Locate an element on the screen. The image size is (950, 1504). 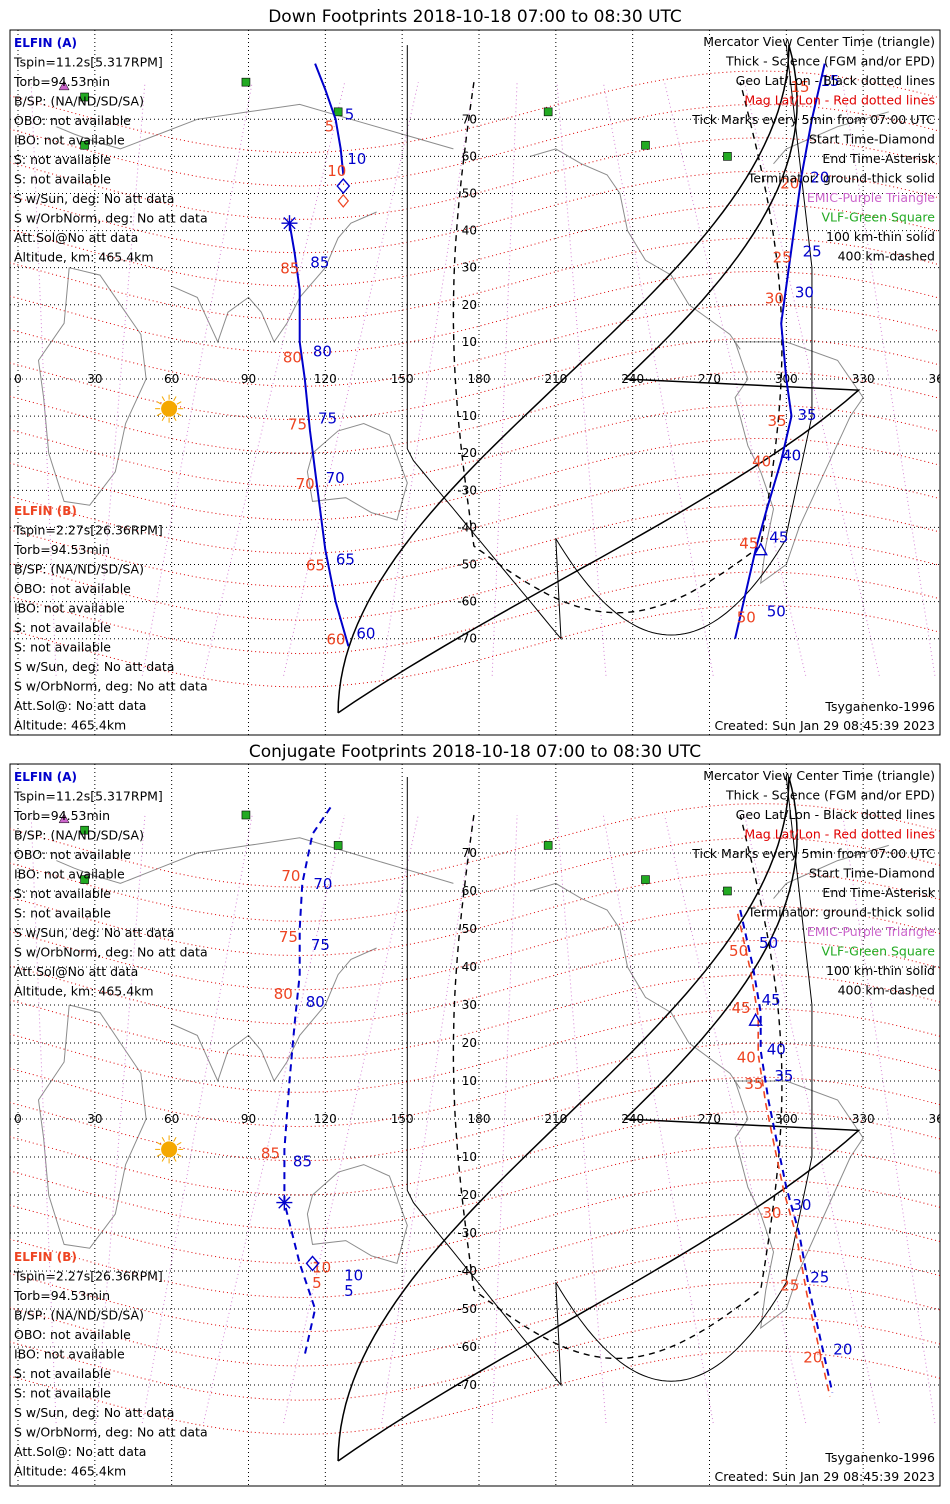
elfin-a-tick-label: 75 is located at coordinates (327, 419).